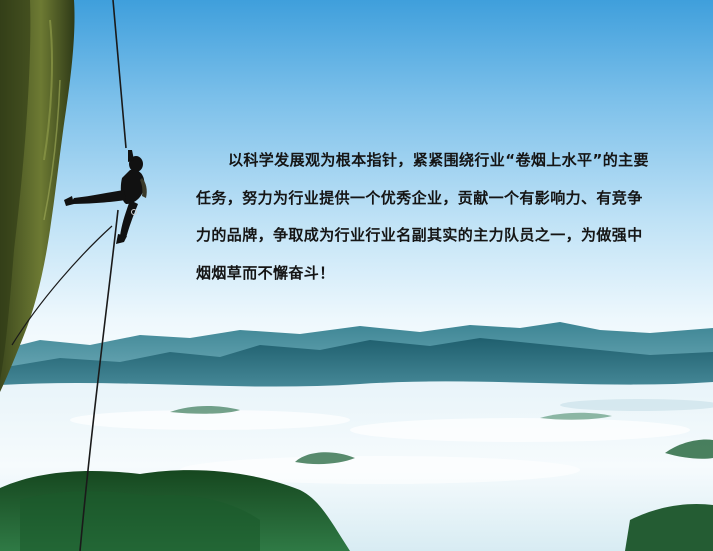  I want to click on climber-silhouette, so click(105, 197).